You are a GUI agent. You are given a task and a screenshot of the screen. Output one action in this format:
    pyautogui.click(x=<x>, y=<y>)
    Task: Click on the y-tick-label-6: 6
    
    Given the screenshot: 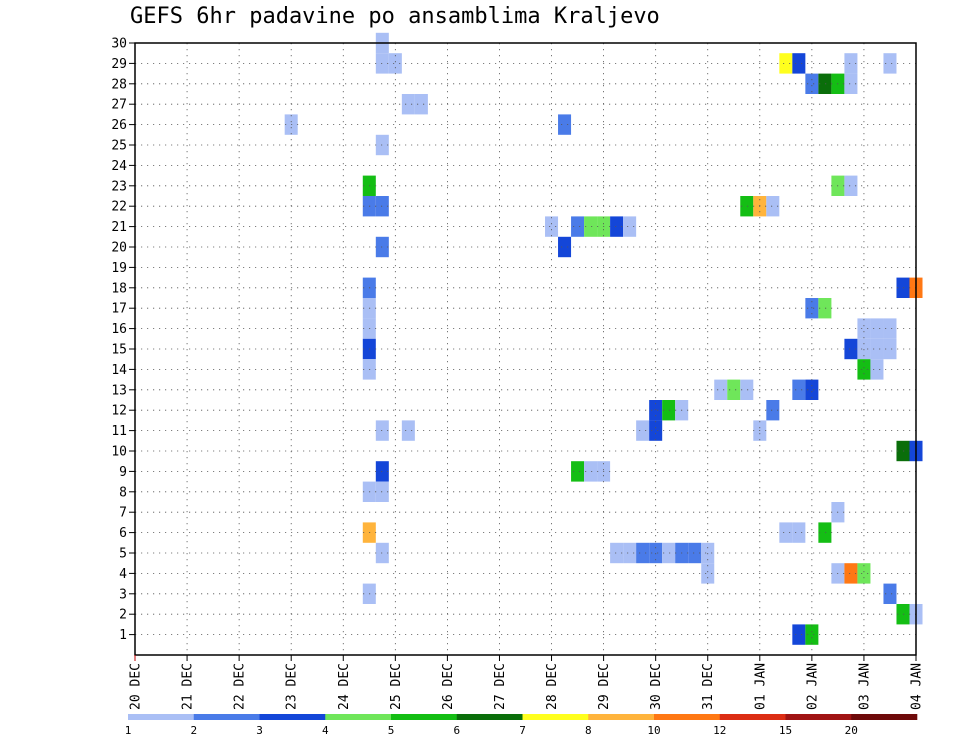 What is the action you would take?
    pyautogui.click(x=123, y=533)
    